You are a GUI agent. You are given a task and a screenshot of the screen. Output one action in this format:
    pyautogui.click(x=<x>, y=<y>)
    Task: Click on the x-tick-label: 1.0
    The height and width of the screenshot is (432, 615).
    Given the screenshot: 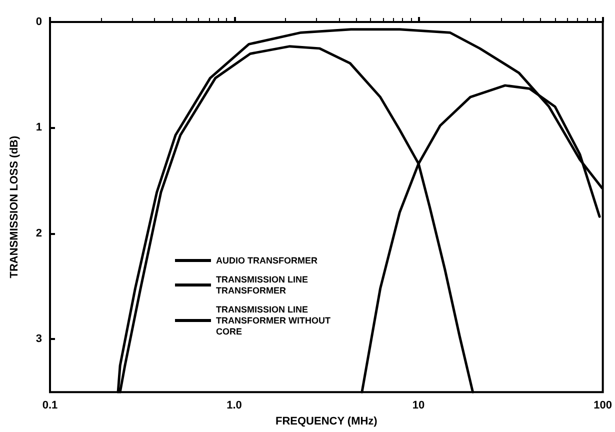 What is the action you would take?
    pyautogui.click(x=234, y=406)
    